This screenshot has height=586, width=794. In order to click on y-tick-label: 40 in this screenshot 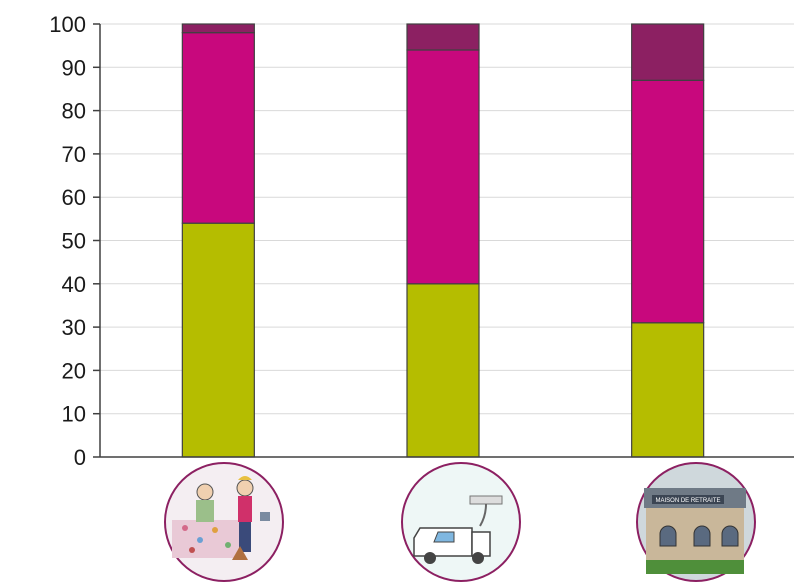, I will do `click(74, 284)`.